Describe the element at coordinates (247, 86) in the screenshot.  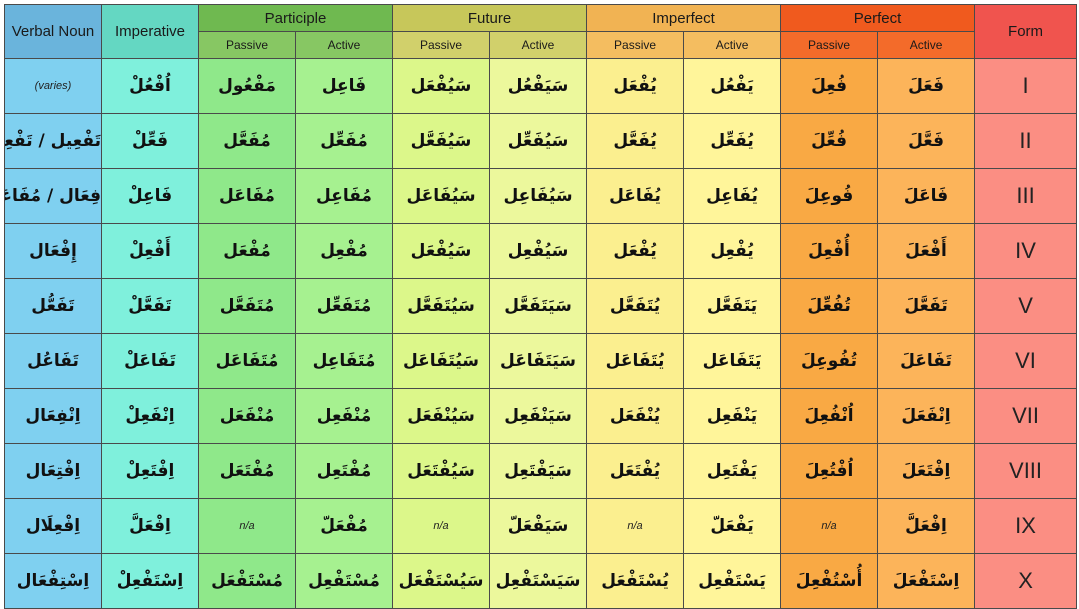
I see `participle-passive-cell: مَفْعُول` at that location.